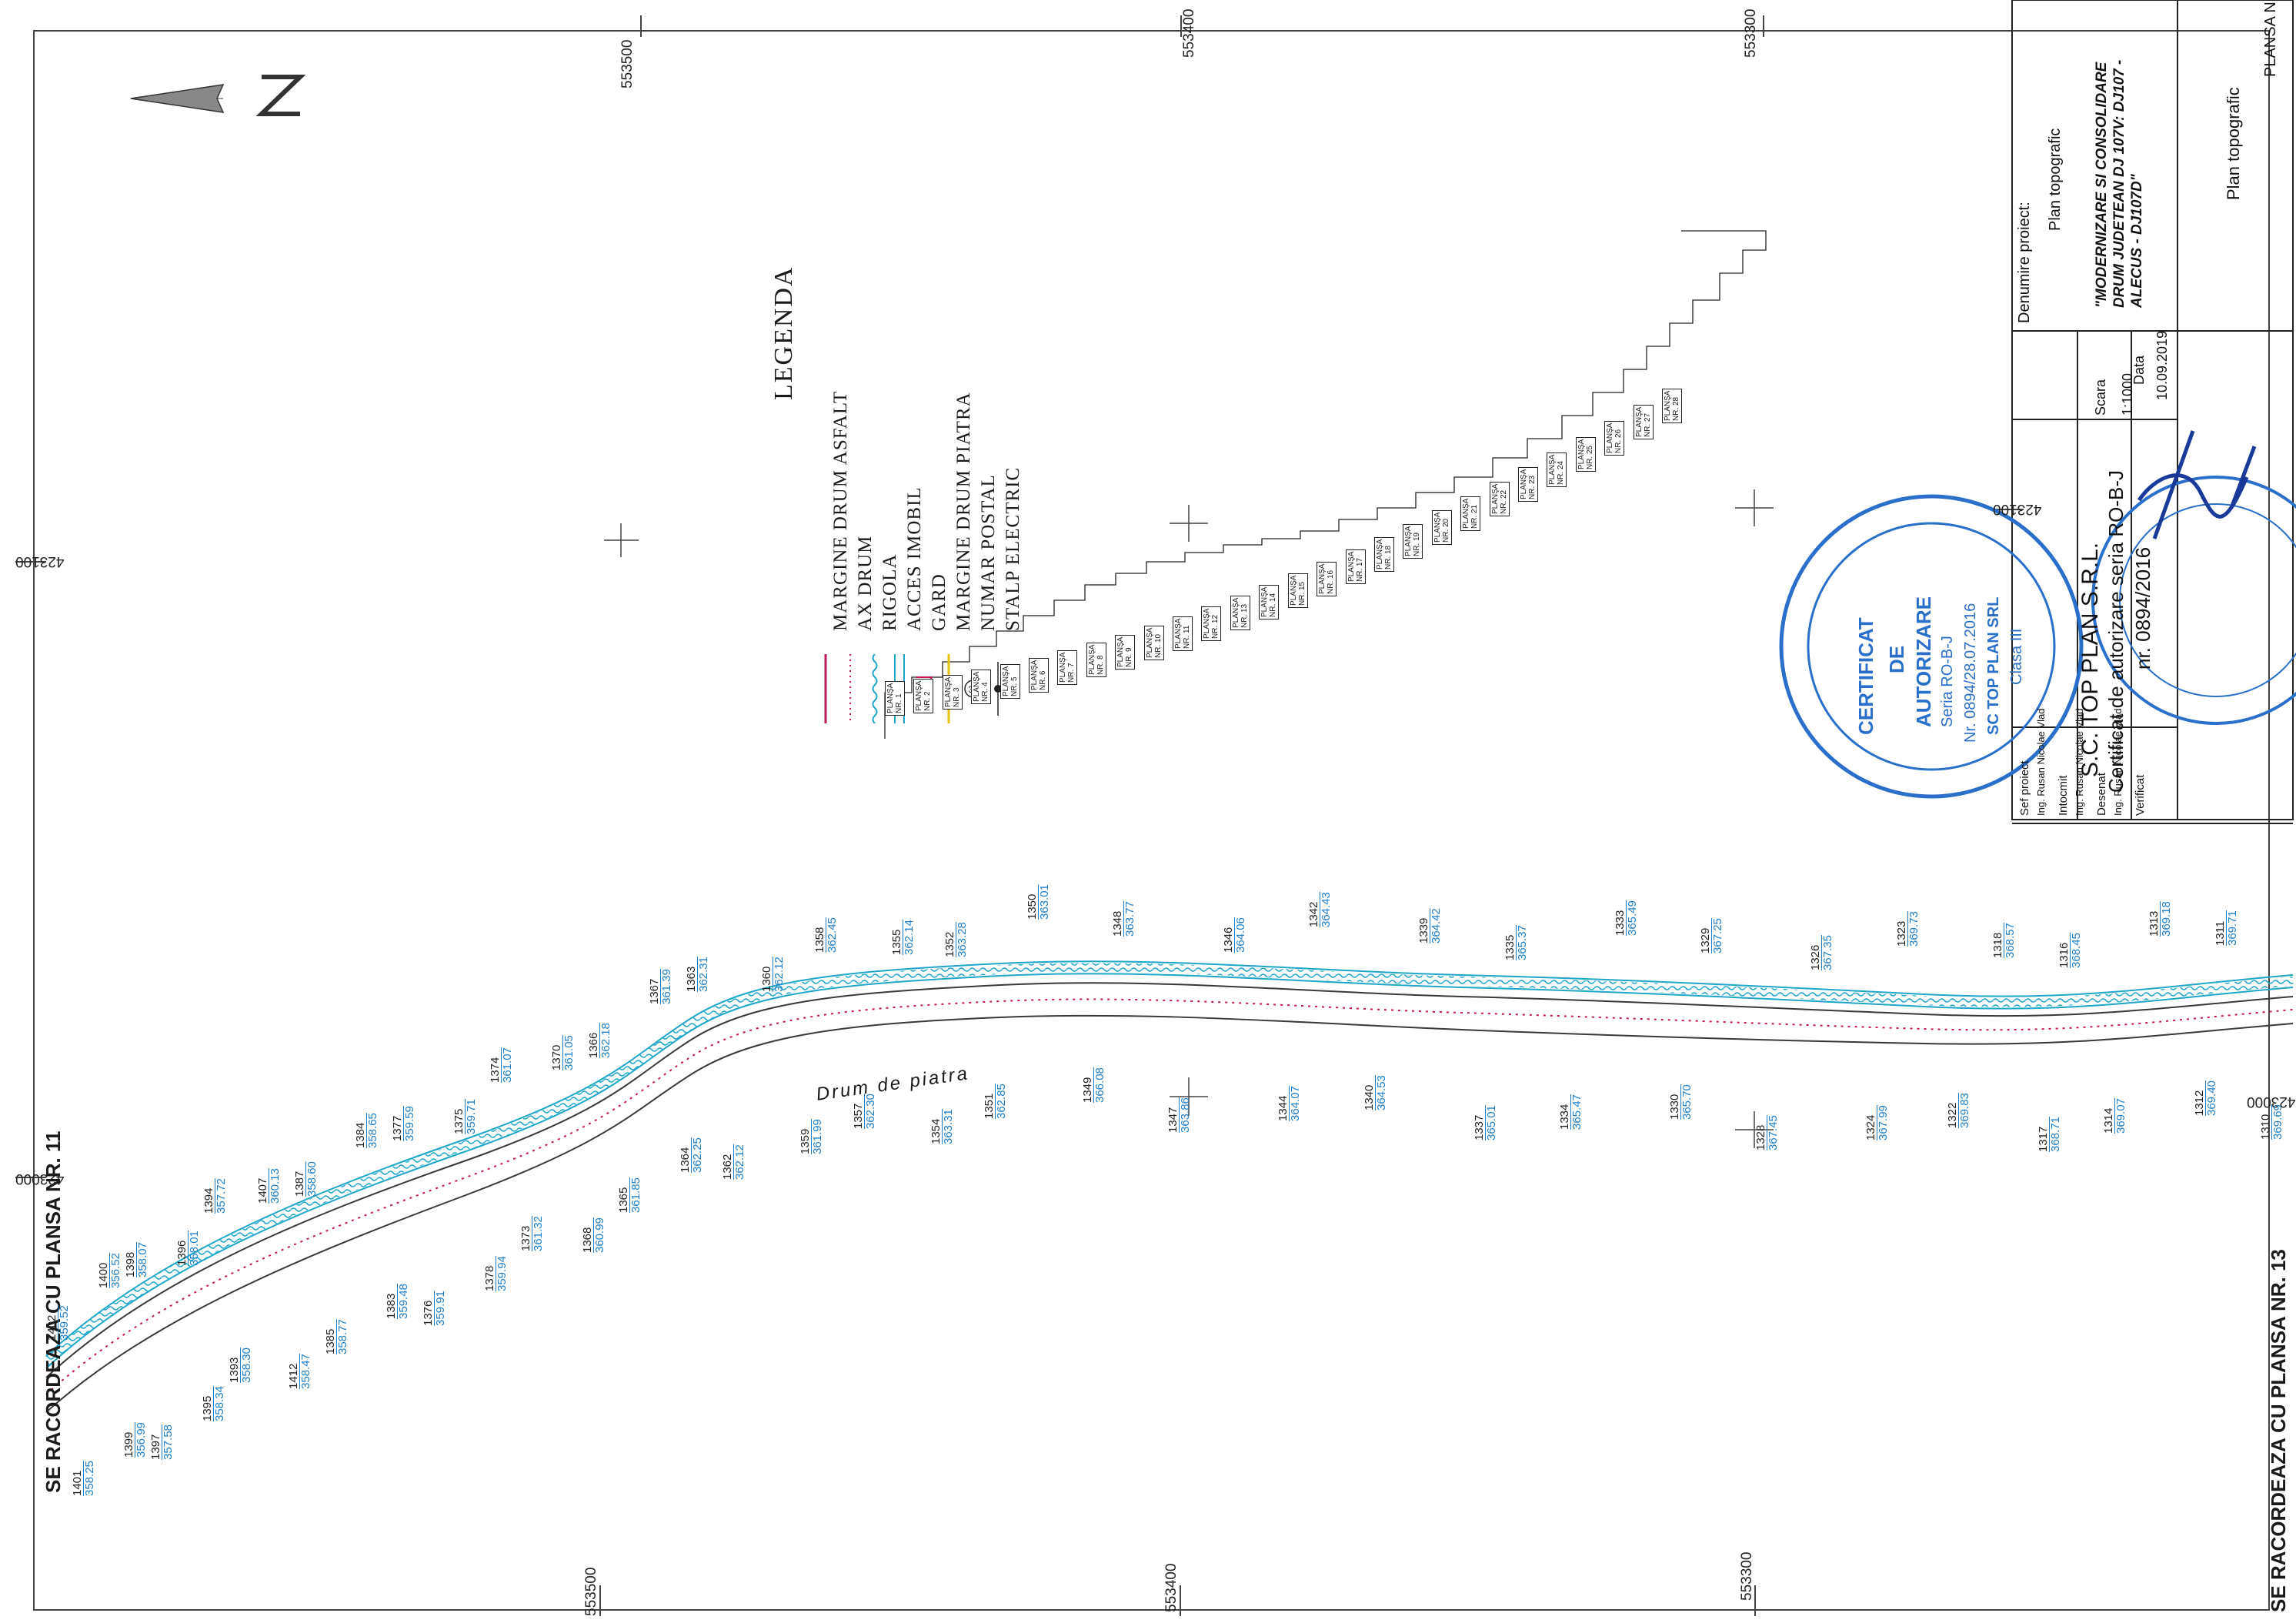  What do you see at coordinates (1369, 1097) in the screenshot?
I see `survey-point-number: 1340` at bounding box center [1369, 1097].